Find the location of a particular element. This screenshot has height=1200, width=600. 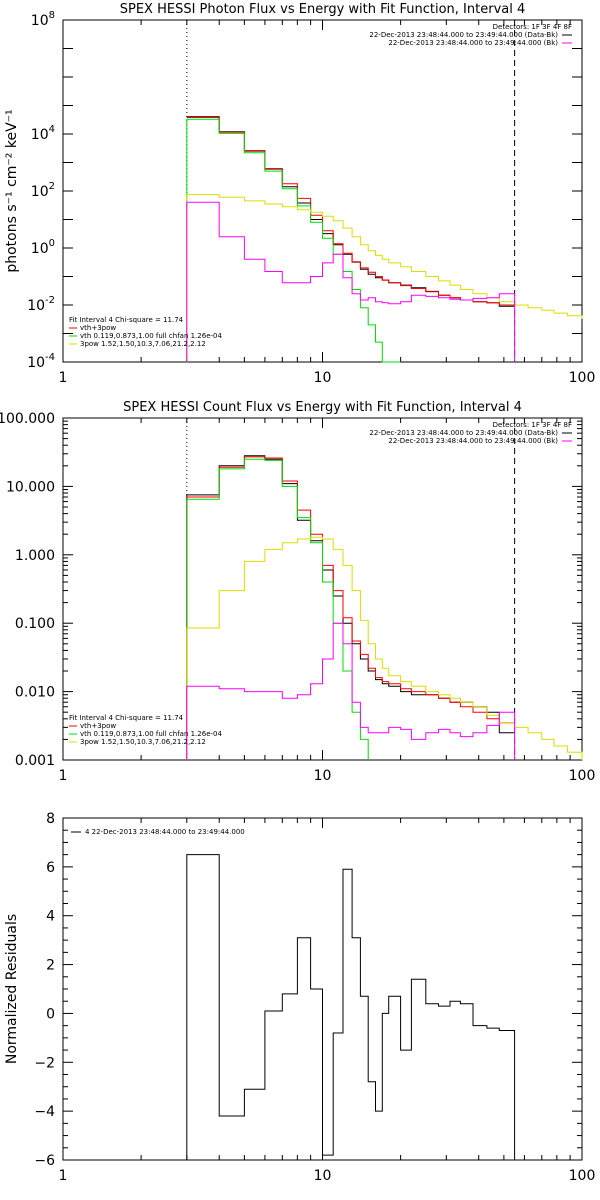

y-tick-exponent: 2 is located at coordinates (52, 186).